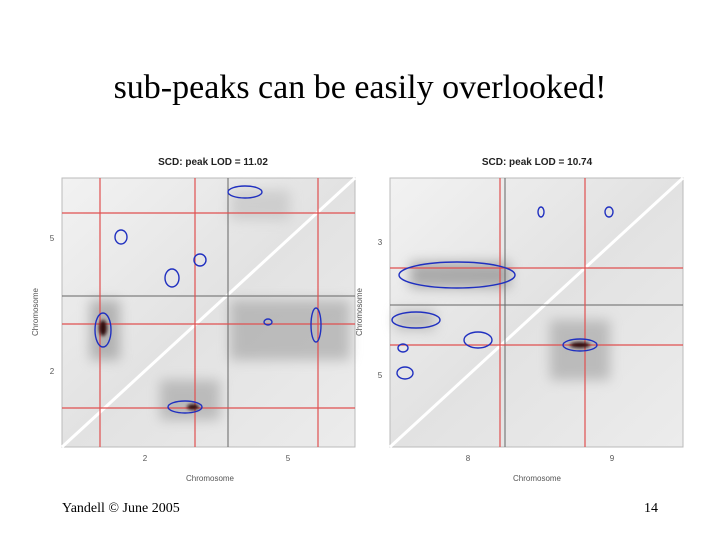 The height and width of the screenshot is (540, 720). Describe the element at coordinates (537, 162) in the screenshot. I see `panel-title: SCD: peak LOD = 10.74` at that location.